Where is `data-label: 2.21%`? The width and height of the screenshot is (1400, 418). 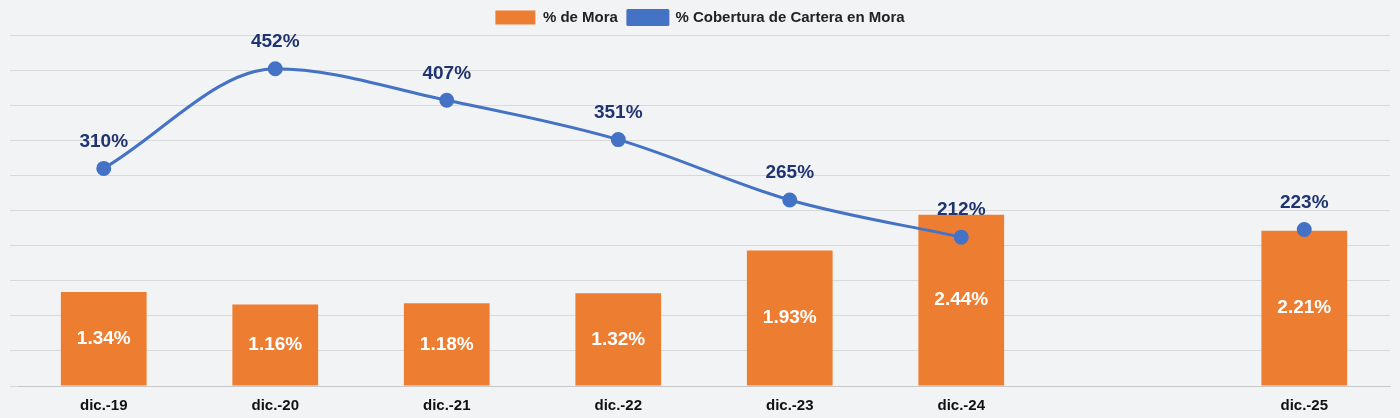
data-label: 2.21% is located at coordinates (1304, 307).